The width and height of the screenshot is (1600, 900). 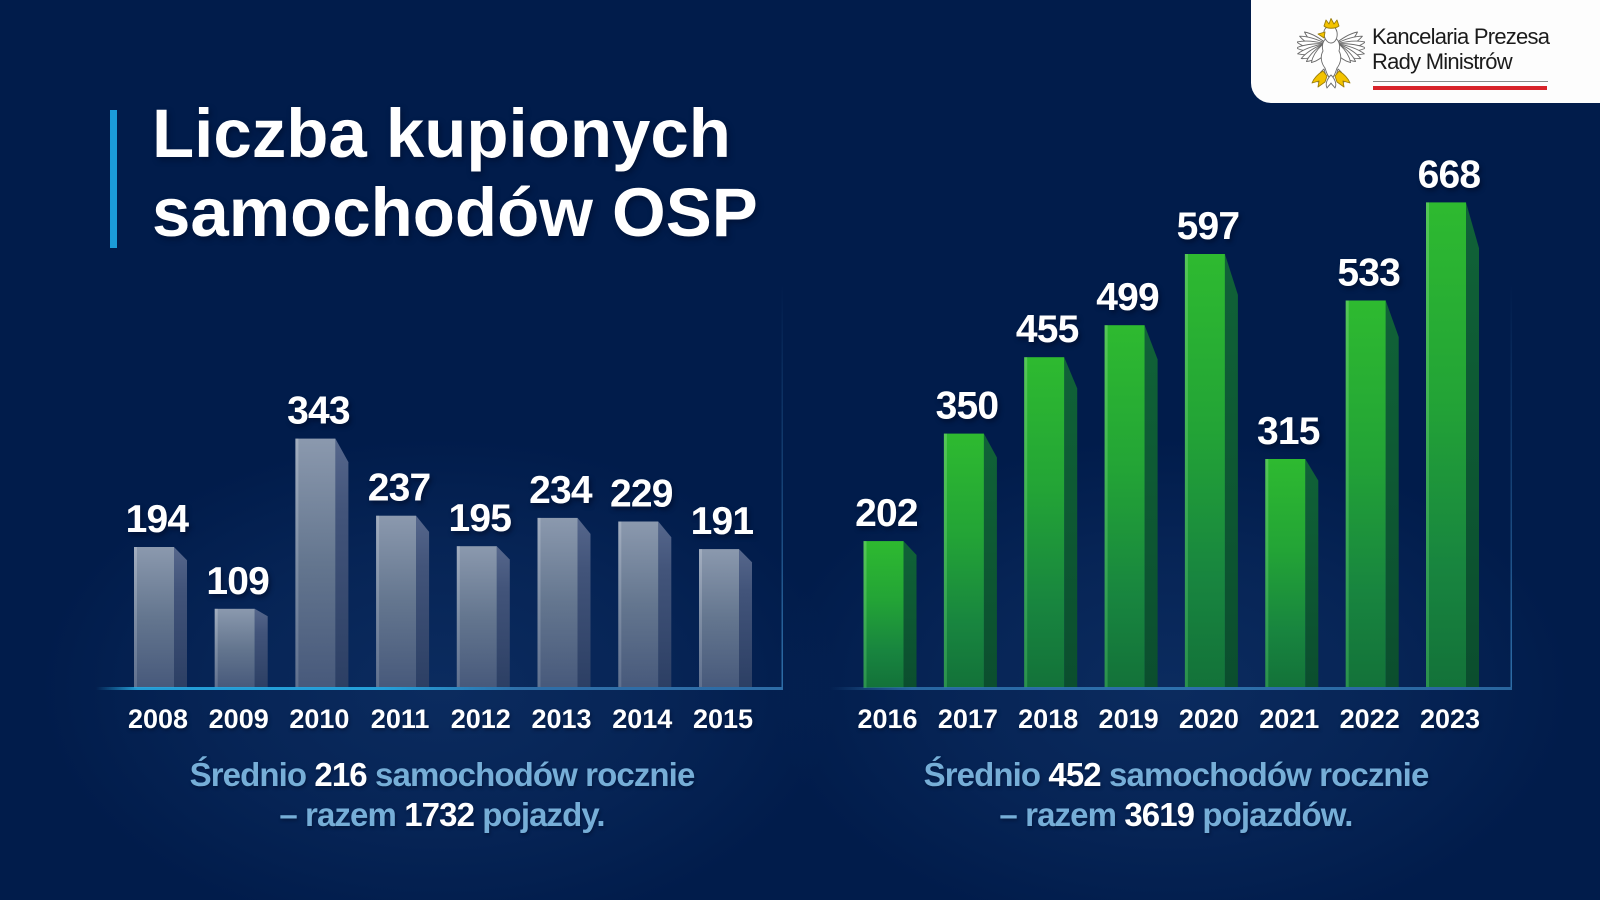 I want to click on svg-text: 2017, so click(x=968, y=719).